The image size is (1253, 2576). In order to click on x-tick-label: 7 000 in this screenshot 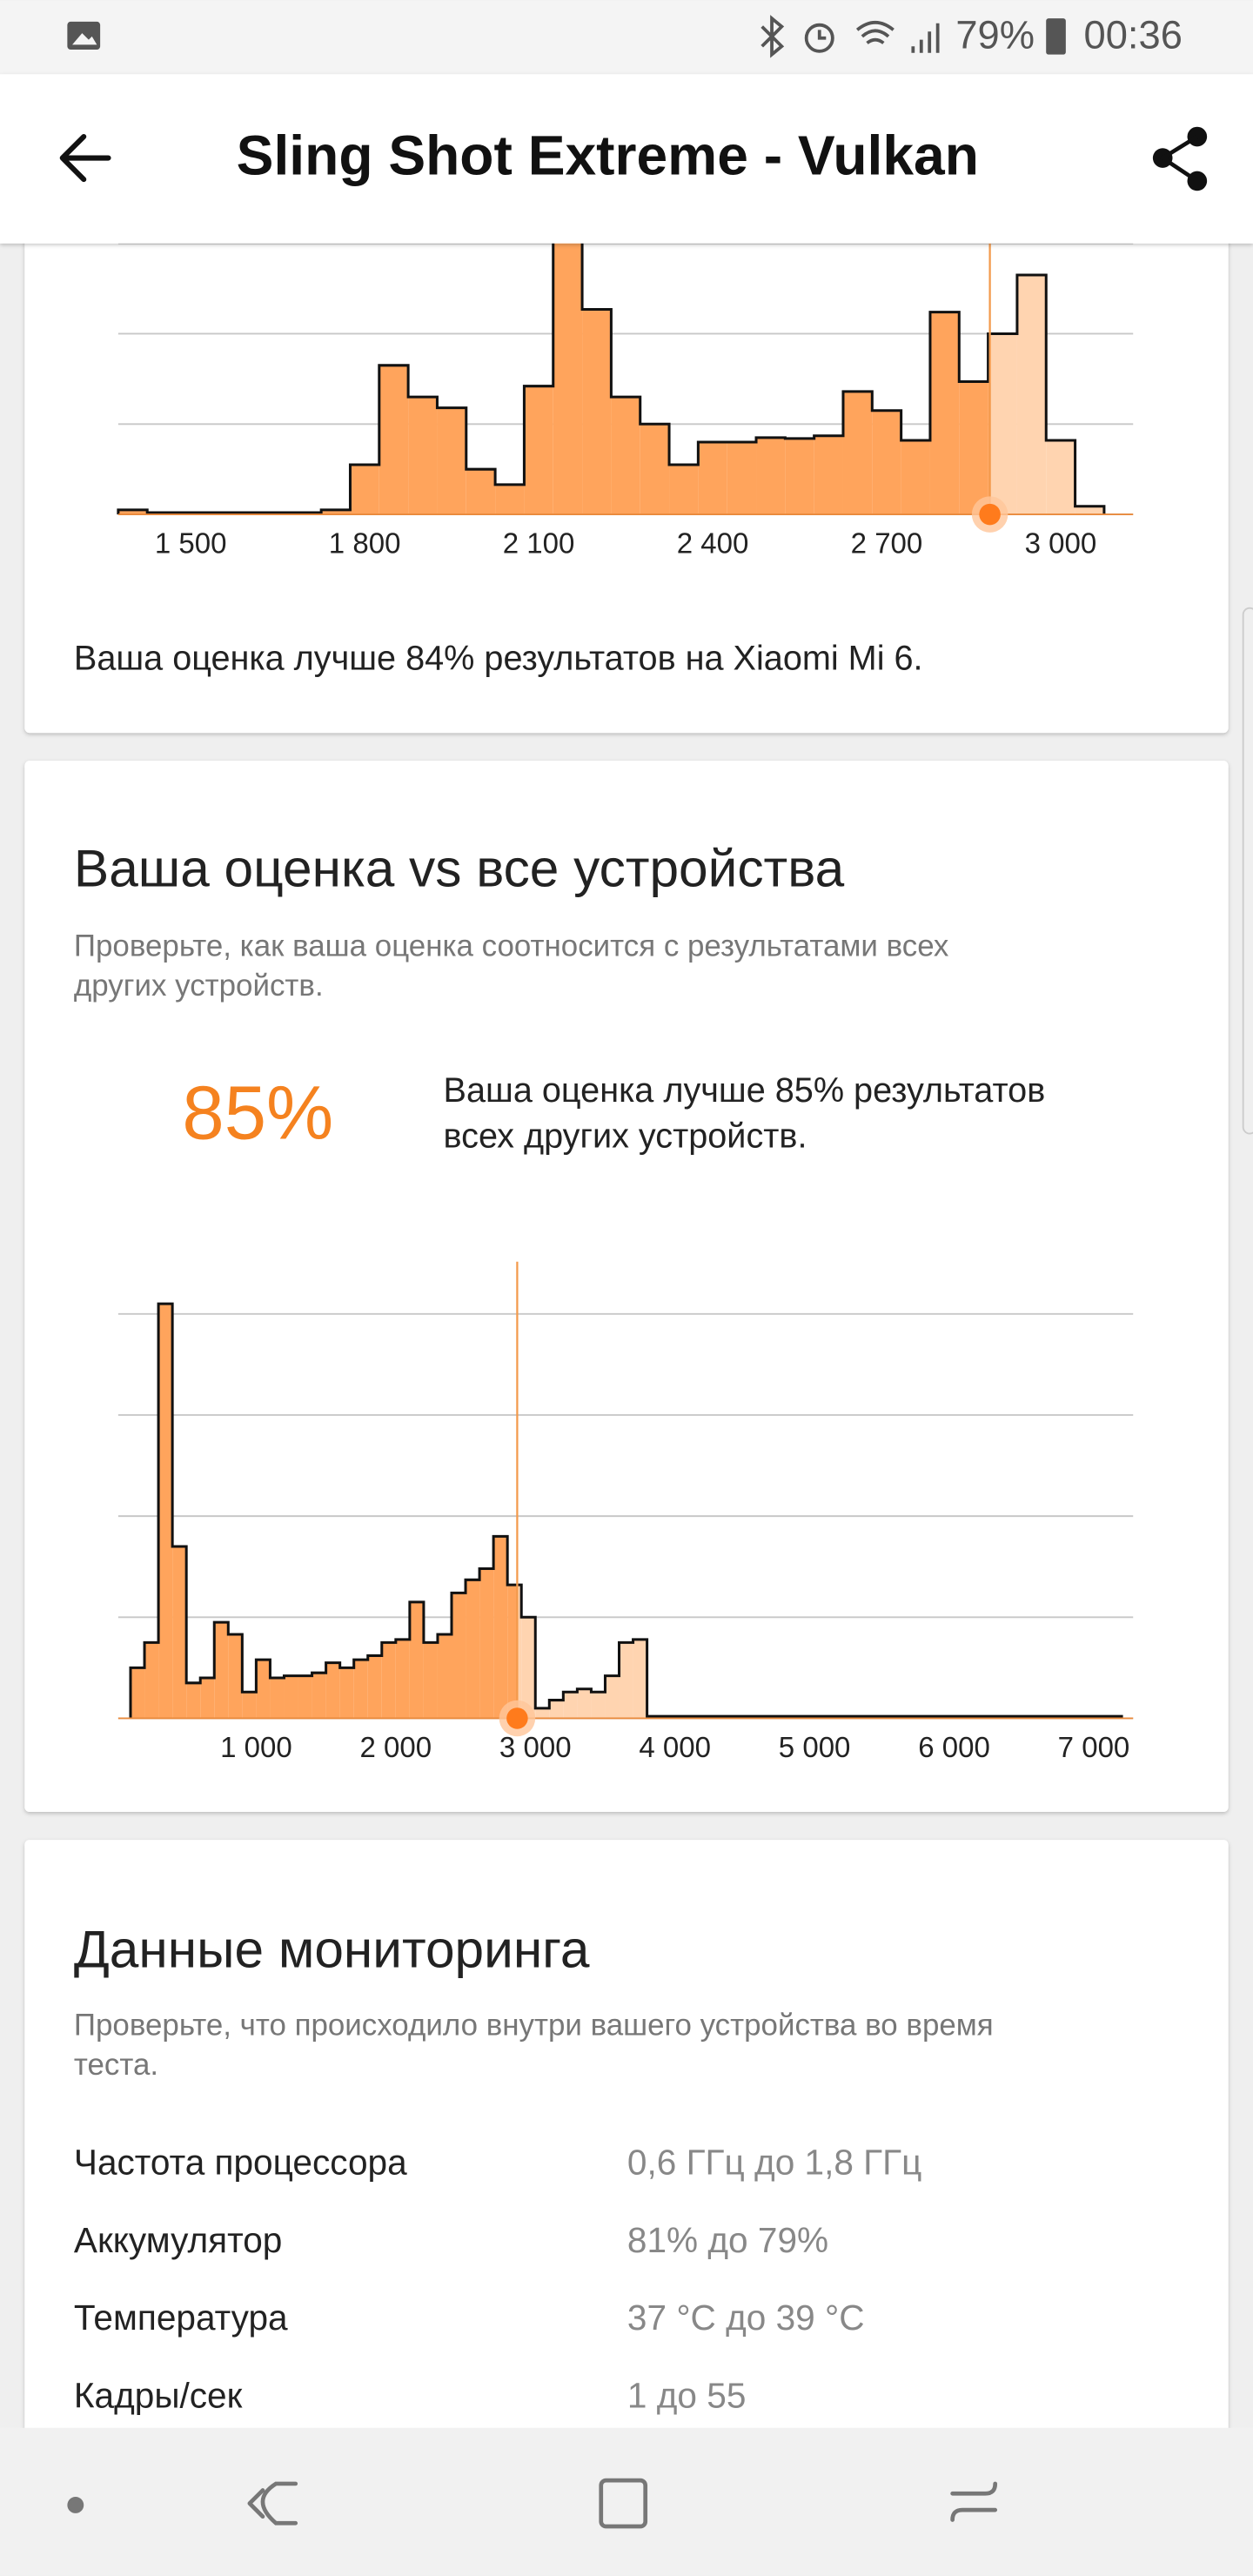, I will do `click(1094, 1747)`.